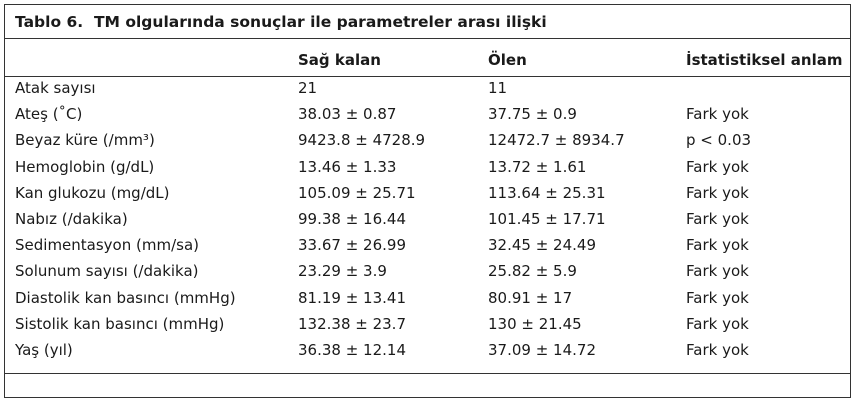 This screenshot has width=857, height=404. What do you see at coordinates (547, 192) in the screenshot?
I see `table-cell: 113.64 ± 25.31` at bounding box center [547, 192].